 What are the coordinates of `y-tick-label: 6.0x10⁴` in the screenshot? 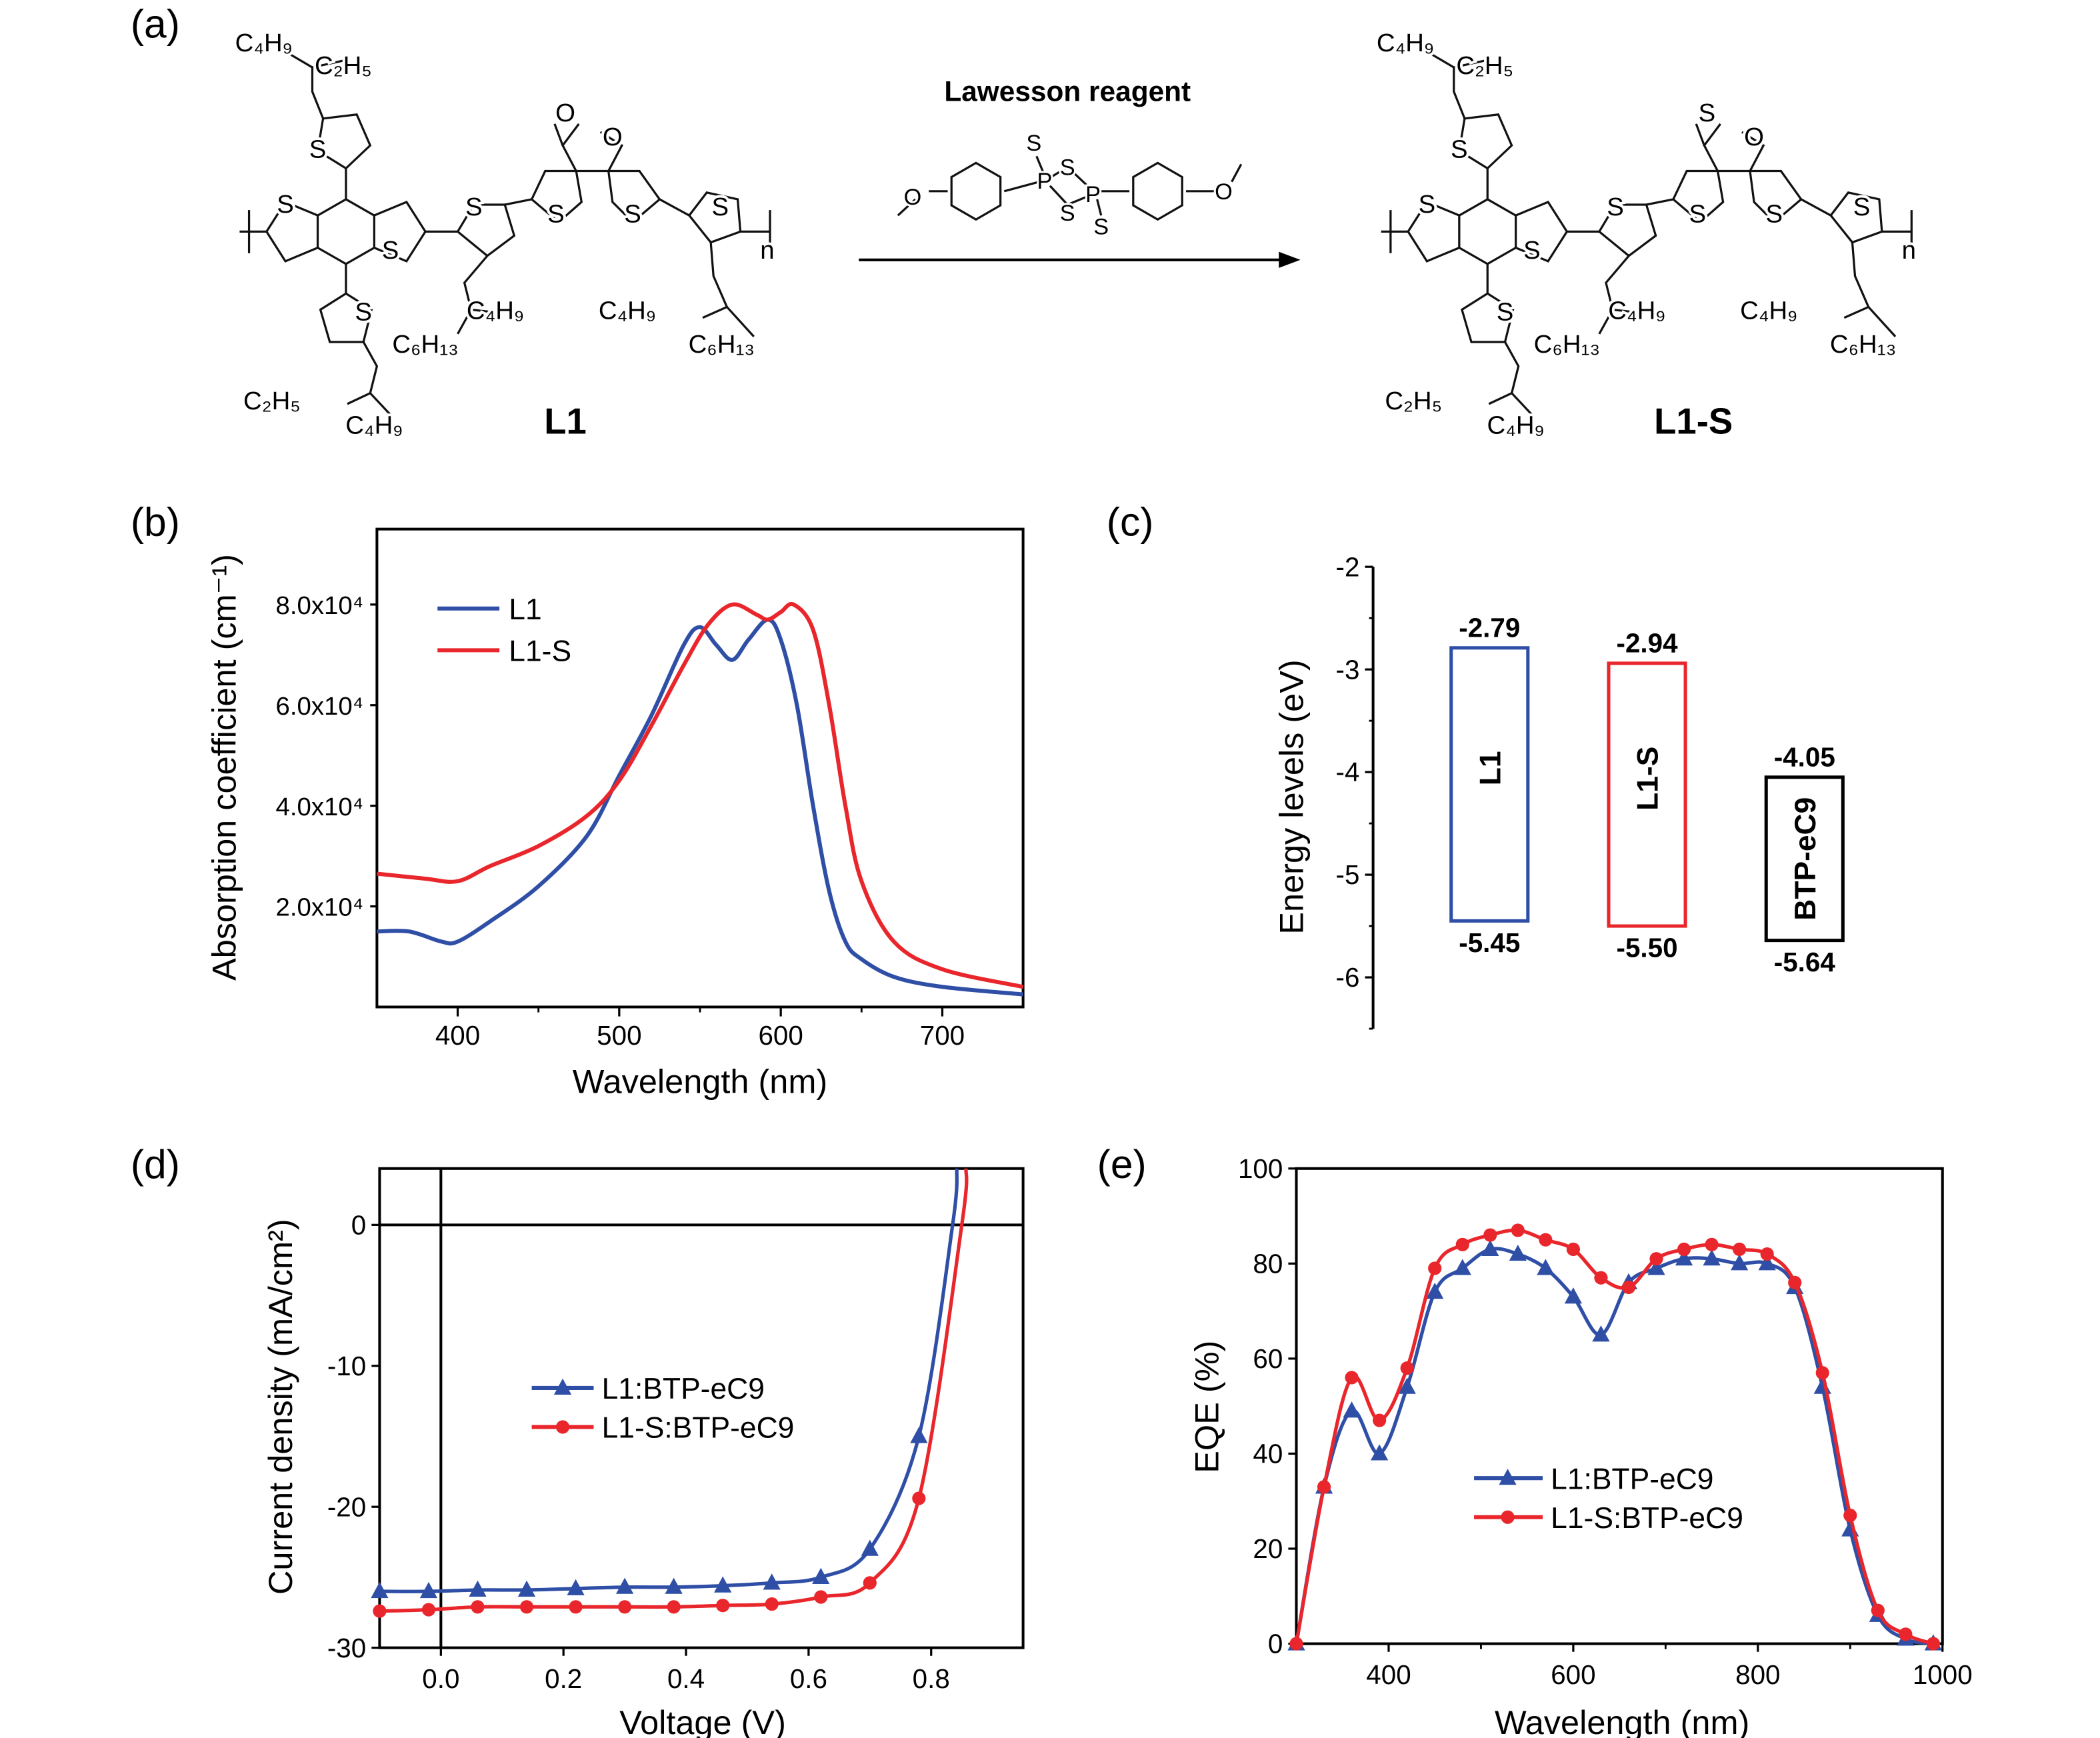 It's located at (320, 706).